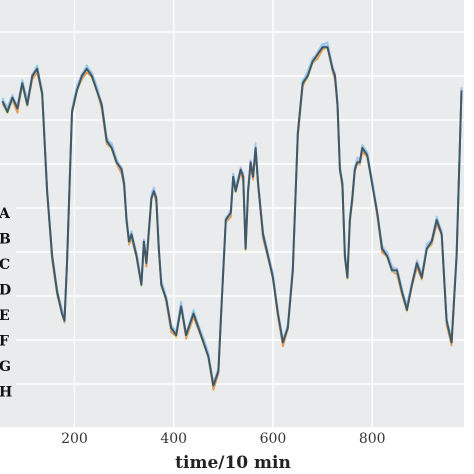 The height and width of the screenshot is (474, 474). What do you see at coordinates (5, 291) in the screenshot?
I see `legend-label-D: D` at bounding box center [5, 291].